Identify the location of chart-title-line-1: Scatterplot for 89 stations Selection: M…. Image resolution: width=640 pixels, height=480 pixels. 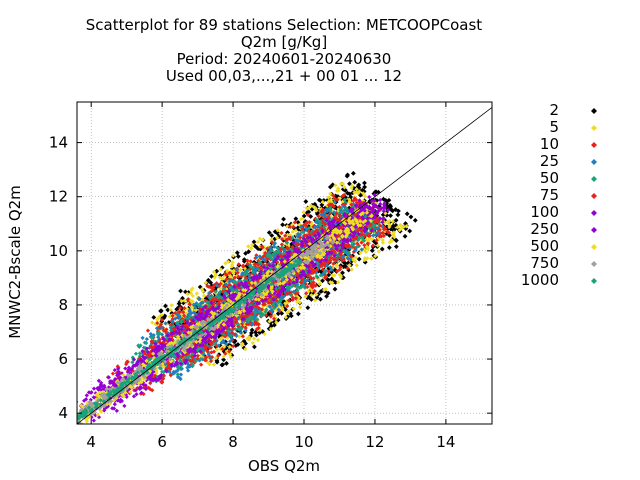
(284, 25).